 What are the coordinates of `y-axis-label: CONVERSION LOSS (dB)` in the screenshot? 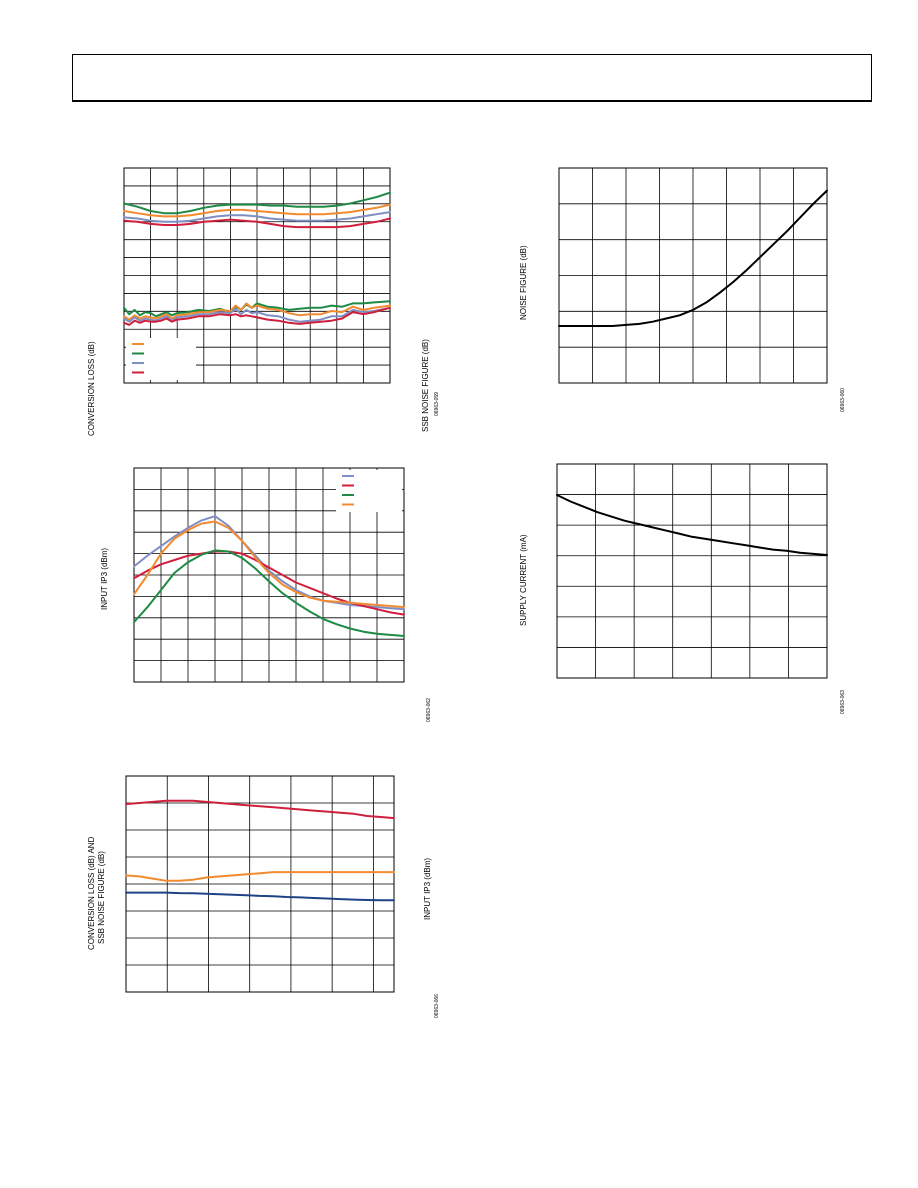 It's located at (91, 388).